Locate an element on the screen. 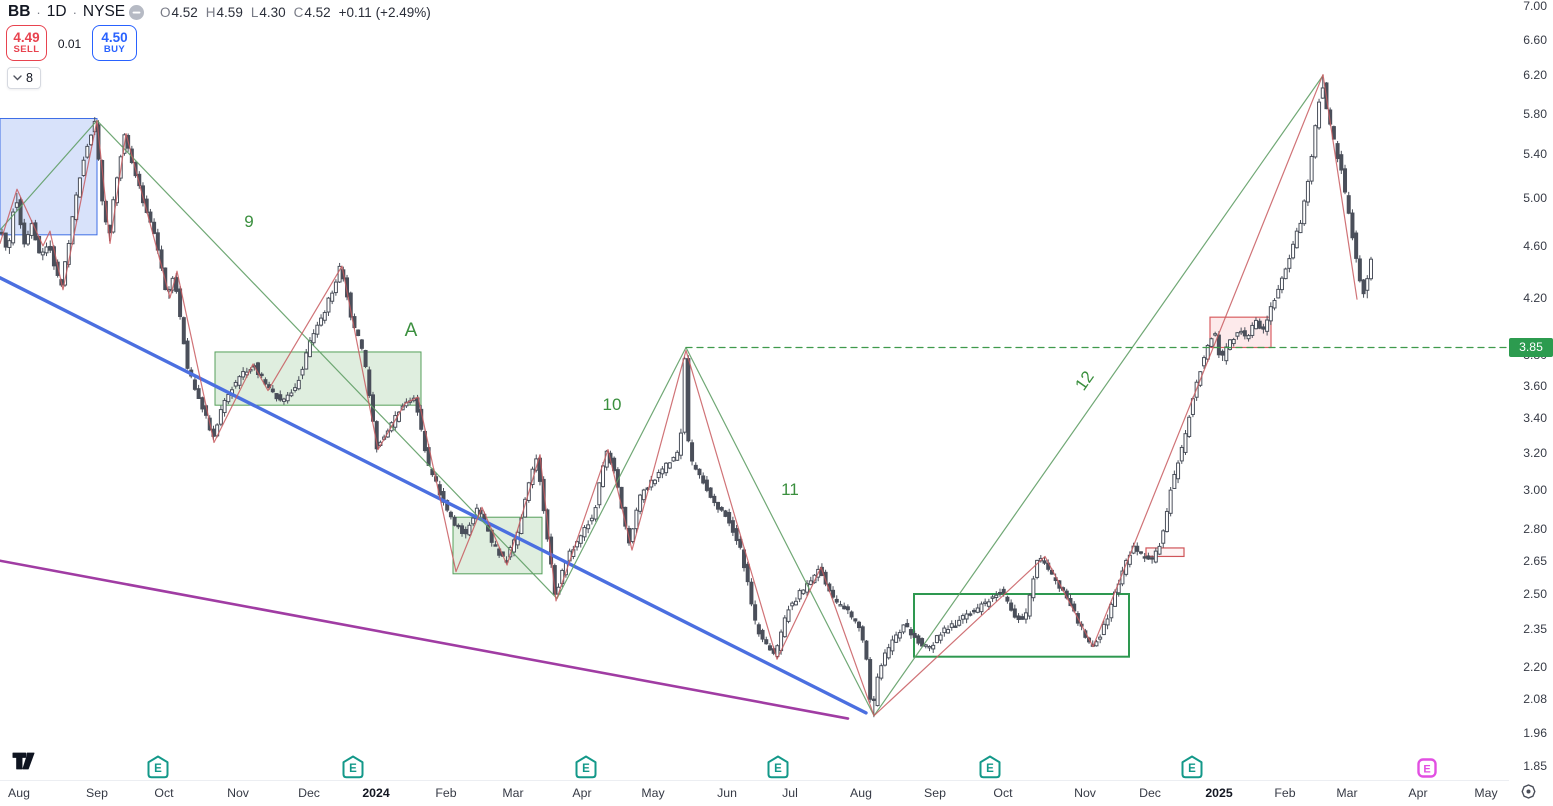 Image resolution: width=1553 pixels, height=806 pixels. price-tick: 2.20 is located at coordinates (1535, 666).